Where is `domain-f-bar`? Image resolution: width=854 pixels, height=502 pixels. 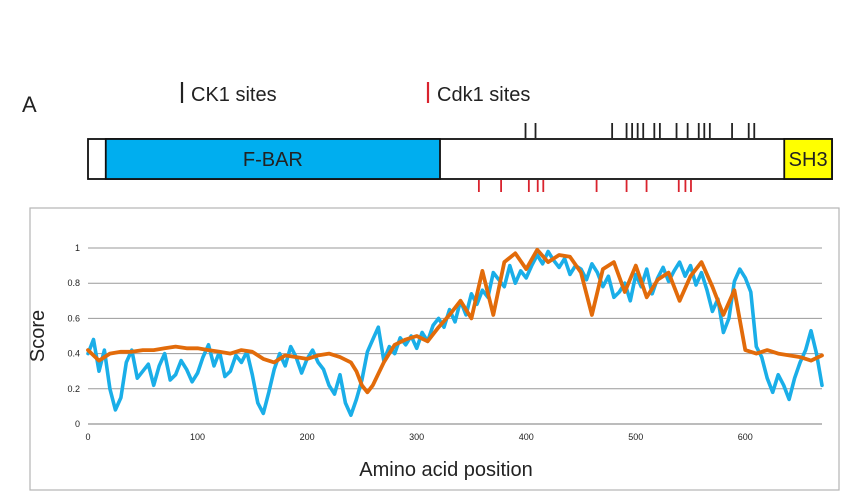 domain-f-bar is located at coordinates (272, 159).